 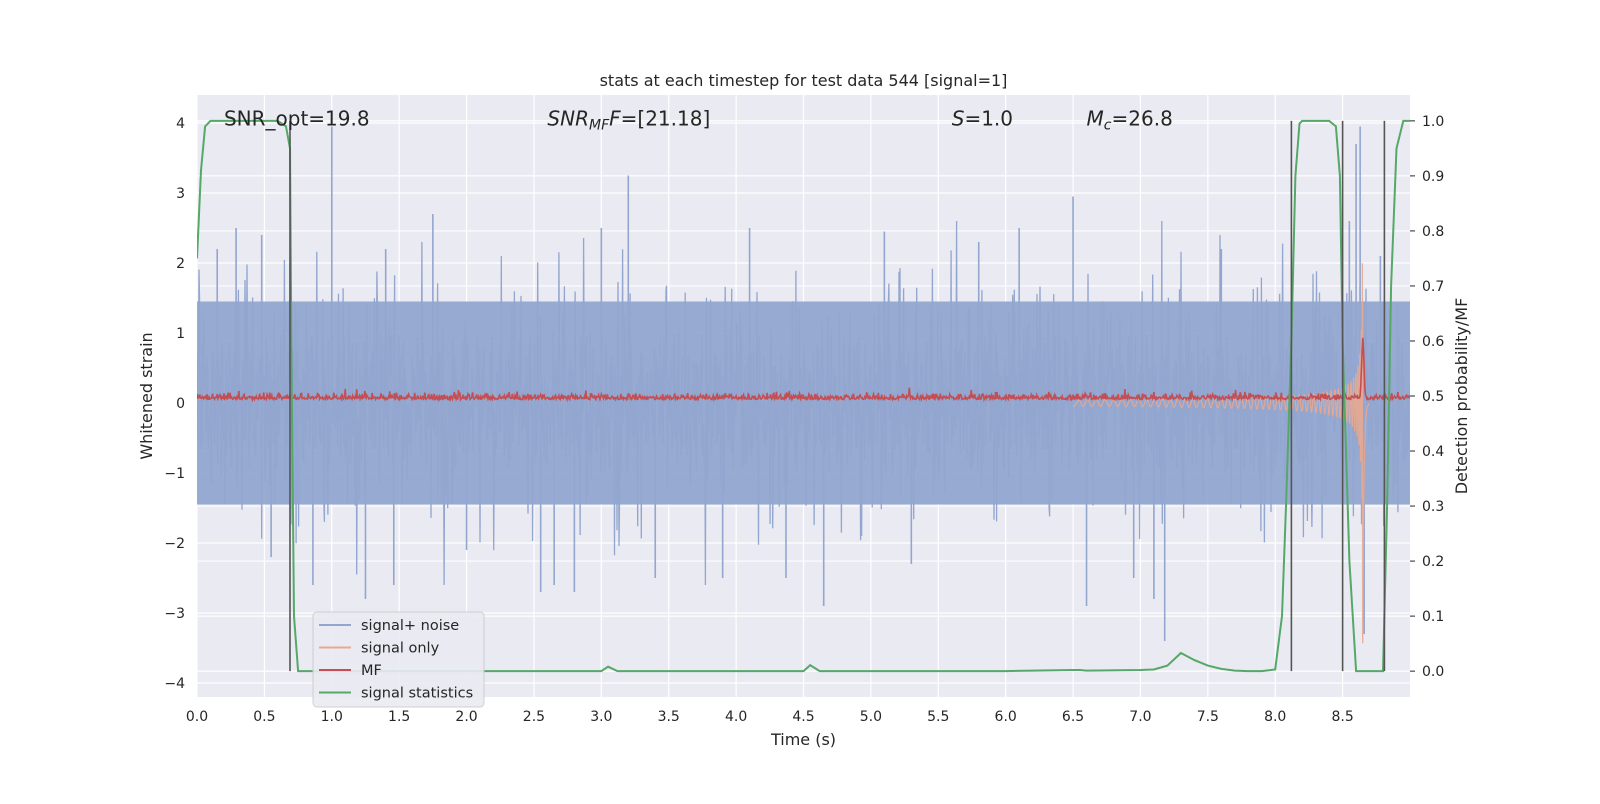 I want to click on x-tick-label: 5.0, so click(x=871, y=717).